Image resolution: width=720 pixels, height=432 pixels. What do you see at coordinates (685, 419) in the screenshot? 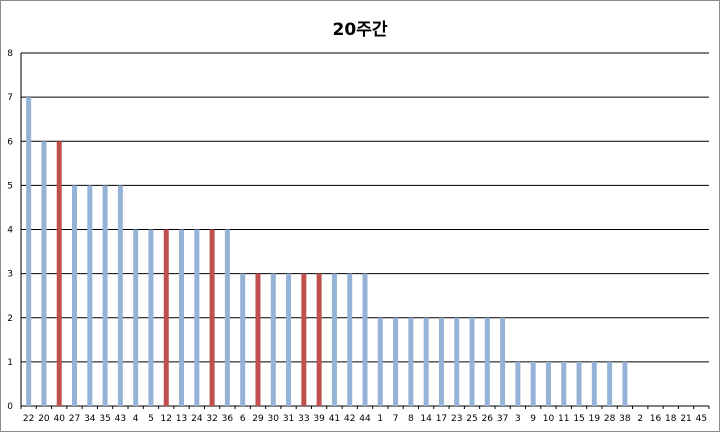
I see `x-tick-label-21: 21` at bounding box center [685, 419].